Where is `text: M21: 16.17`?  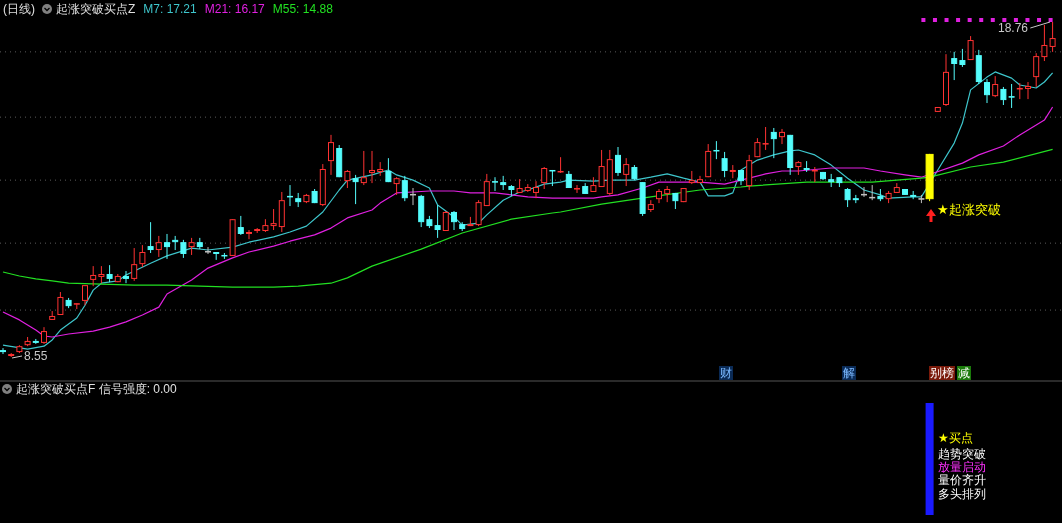
text: M21: 16.17 is located at coordinates (235, 9).